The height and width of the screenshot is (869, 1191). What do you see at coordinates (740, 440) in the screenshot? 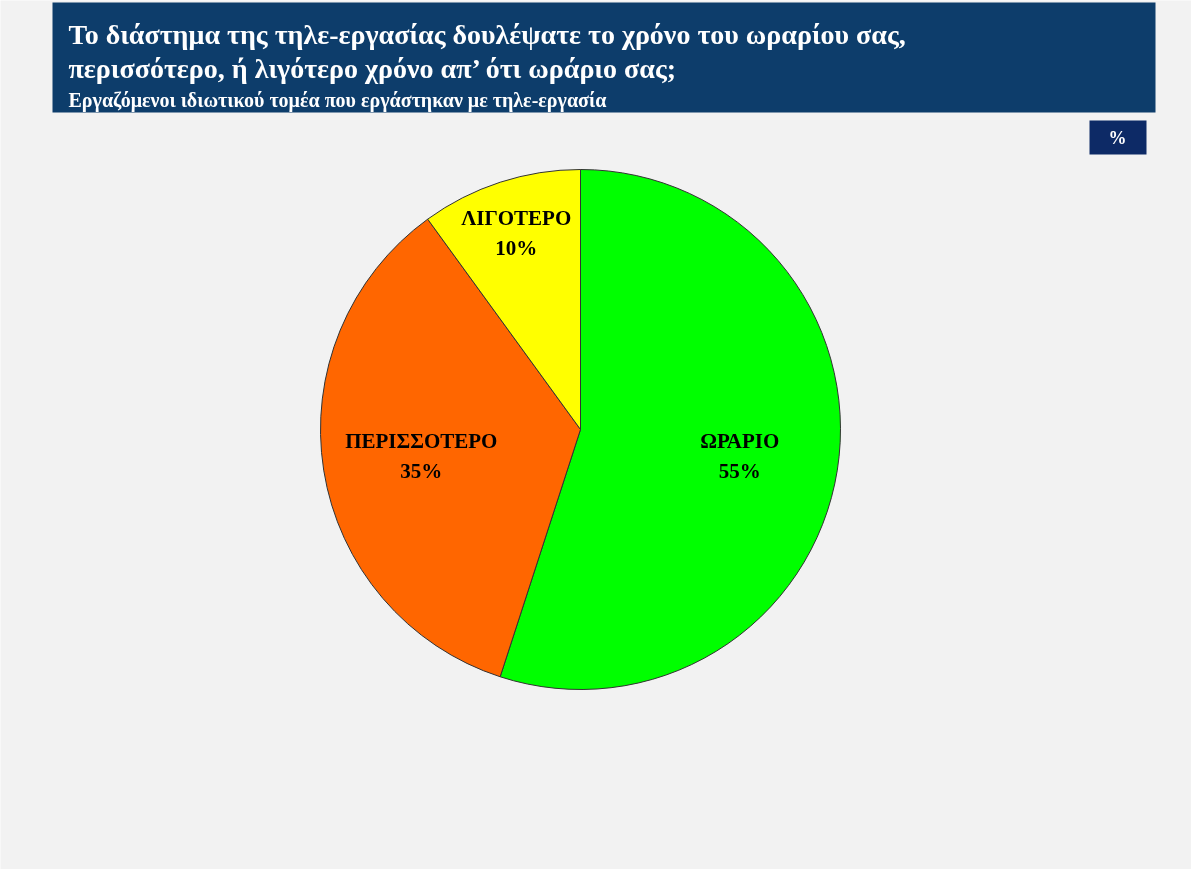
I see `slice-label: ΩΡΑΡΙΟ` at bounding box center [740, 440].